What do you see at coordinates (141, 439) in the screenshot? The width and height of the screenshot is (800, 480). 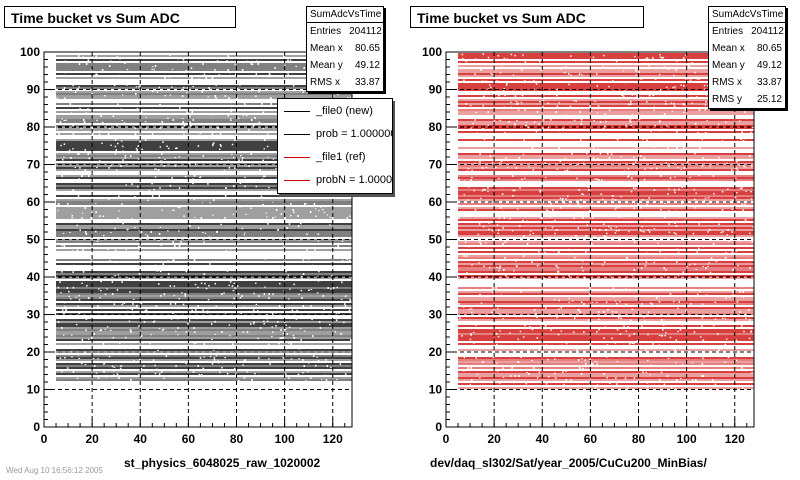 I see `x-tick-label: 40` at bounding box center [141, 439].